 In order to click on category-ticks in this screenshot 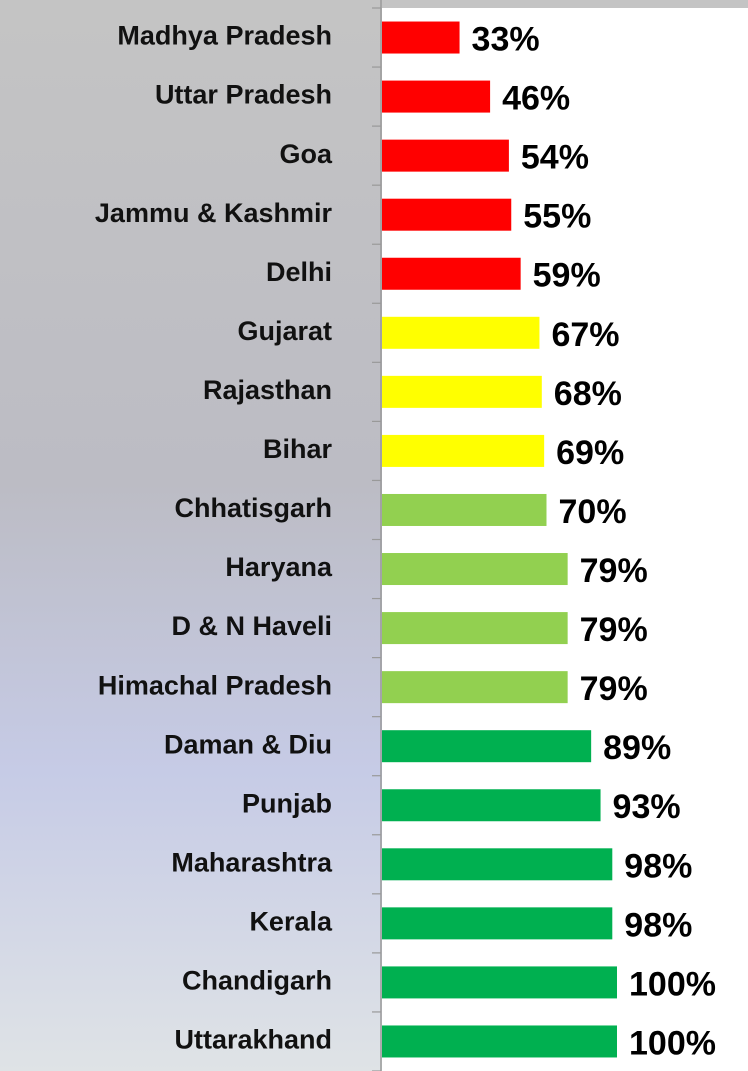, I will do `click(376, 539)`.